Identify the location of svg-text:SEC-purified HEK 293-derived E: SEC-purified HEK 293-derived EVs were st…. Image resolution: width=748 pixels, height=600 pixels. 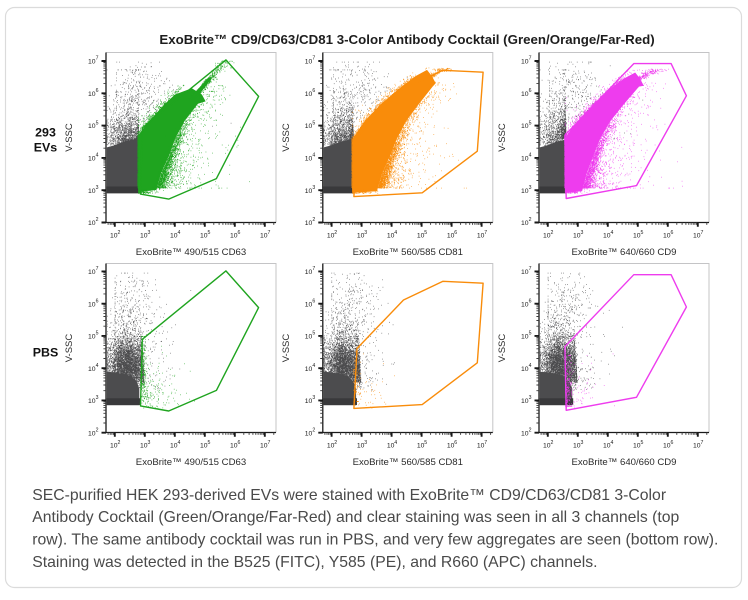
(349, 495).